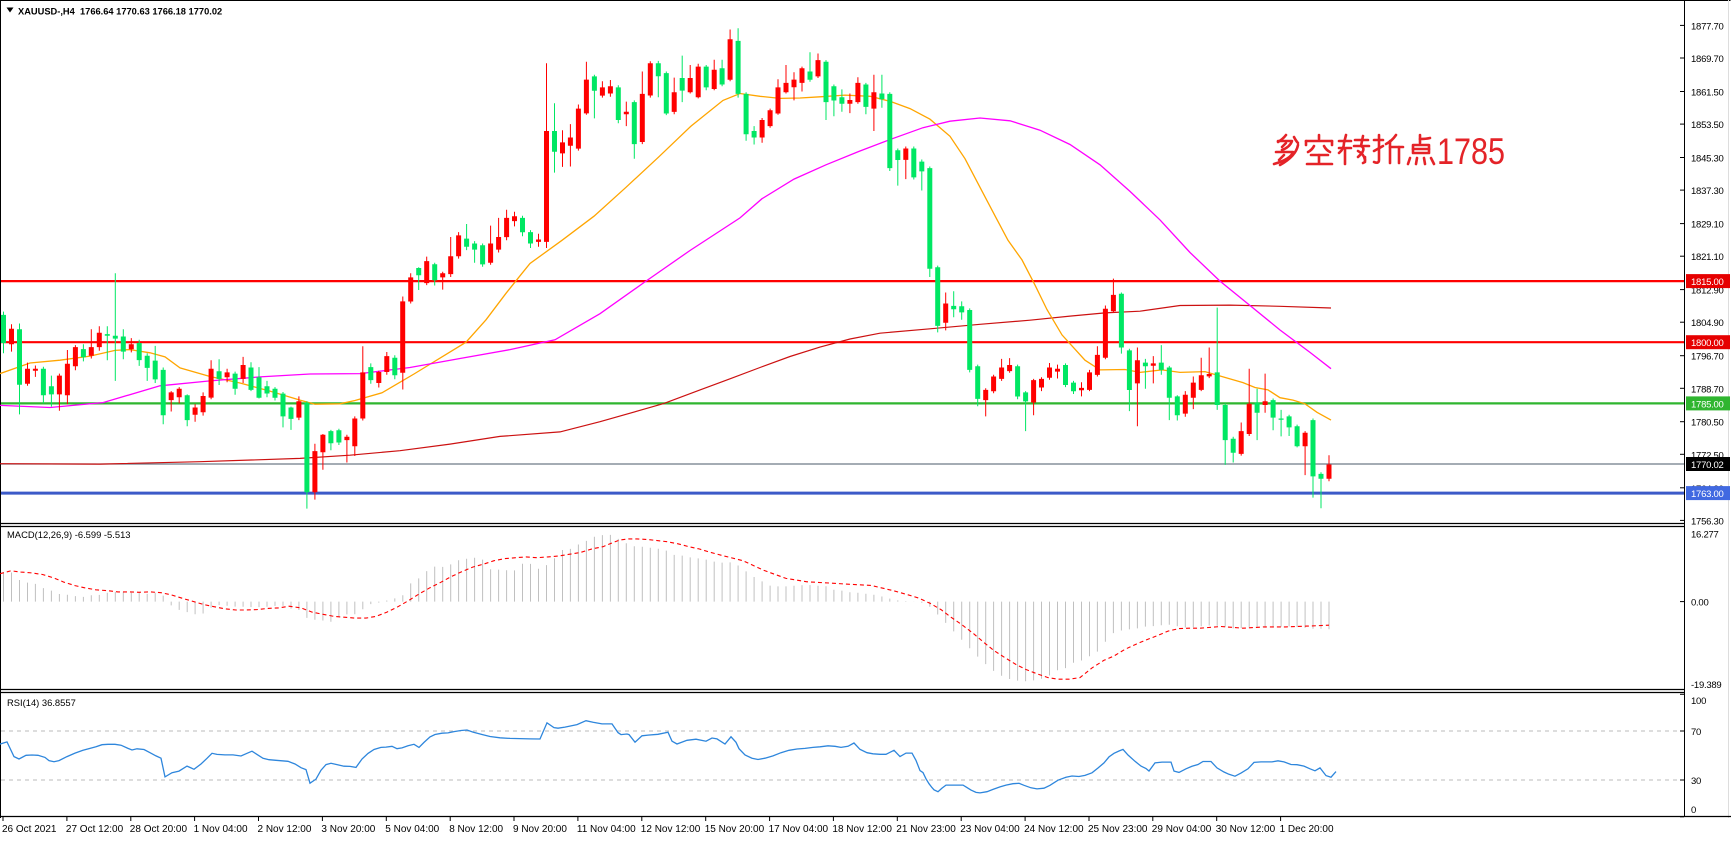  I want to click on svg-text: 1815.00, so click(1707, 282).